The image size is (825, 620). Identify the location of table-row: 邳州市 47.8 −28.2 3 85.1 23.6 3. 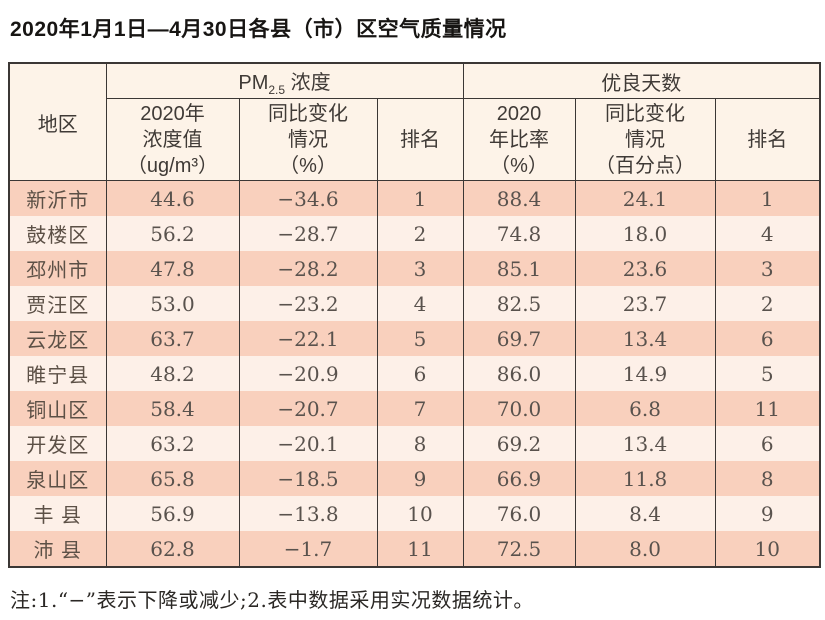
(414, 268).